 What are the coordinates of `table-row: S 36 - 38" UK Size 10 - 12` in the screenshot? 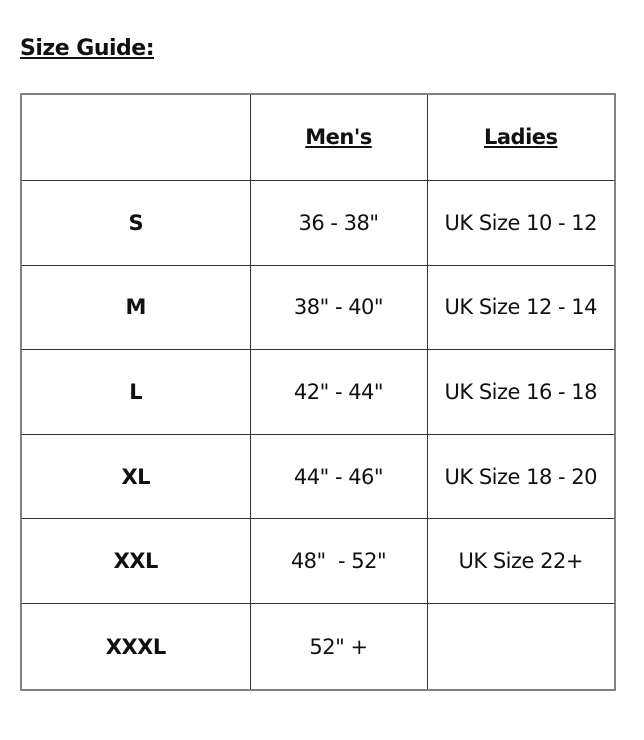 It's located at (318, 222).